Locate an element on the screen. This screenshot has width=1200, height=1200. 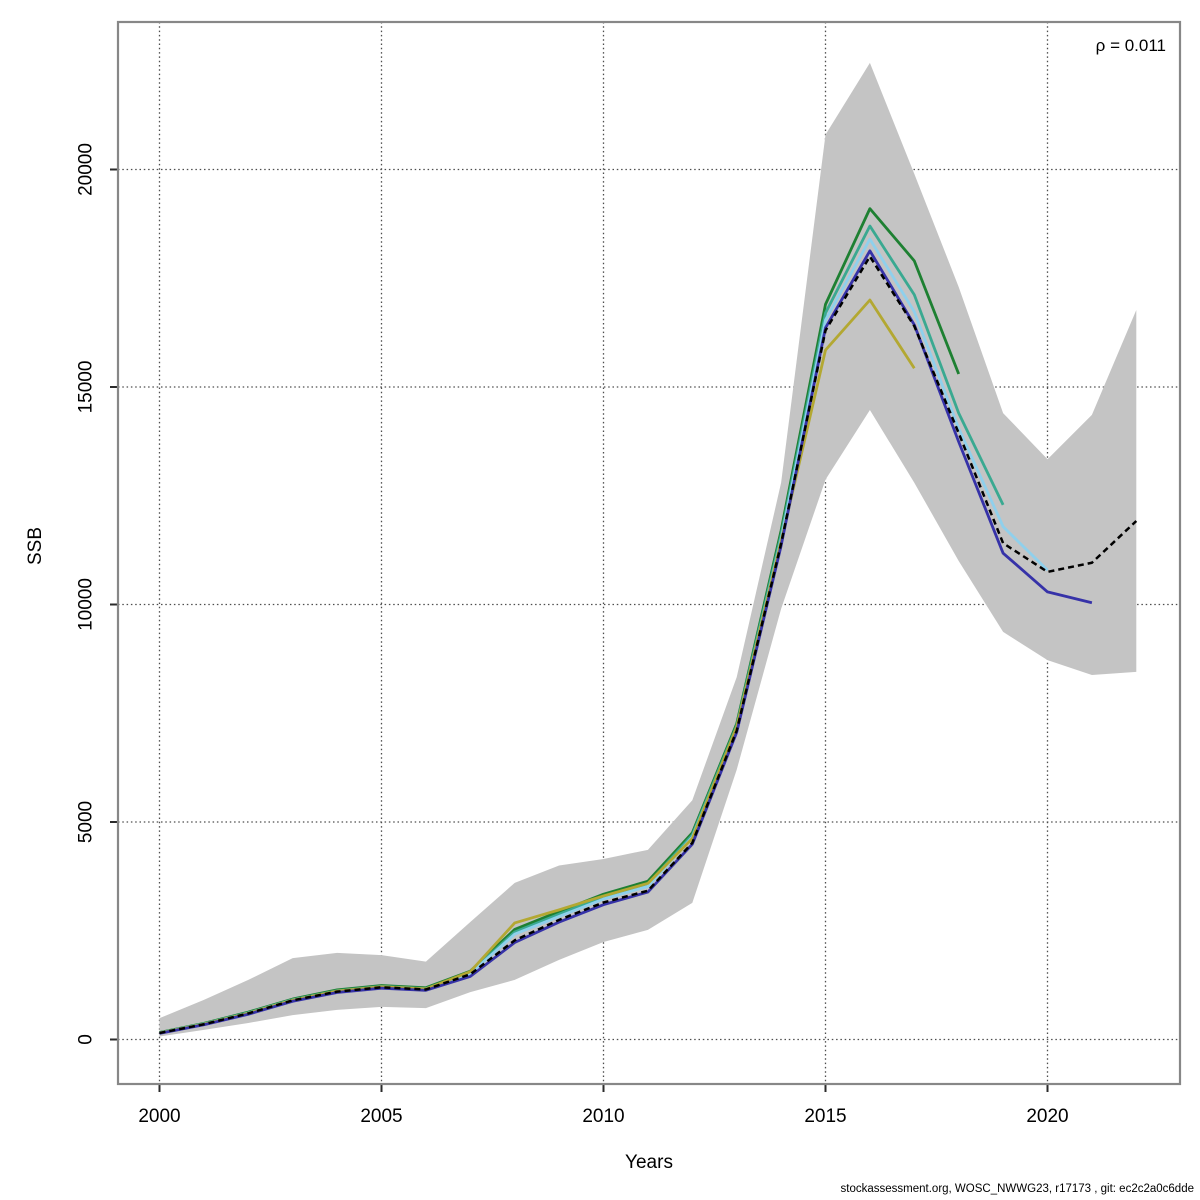
x-tick-label: 2010 is located at coordinates (603, 1116).